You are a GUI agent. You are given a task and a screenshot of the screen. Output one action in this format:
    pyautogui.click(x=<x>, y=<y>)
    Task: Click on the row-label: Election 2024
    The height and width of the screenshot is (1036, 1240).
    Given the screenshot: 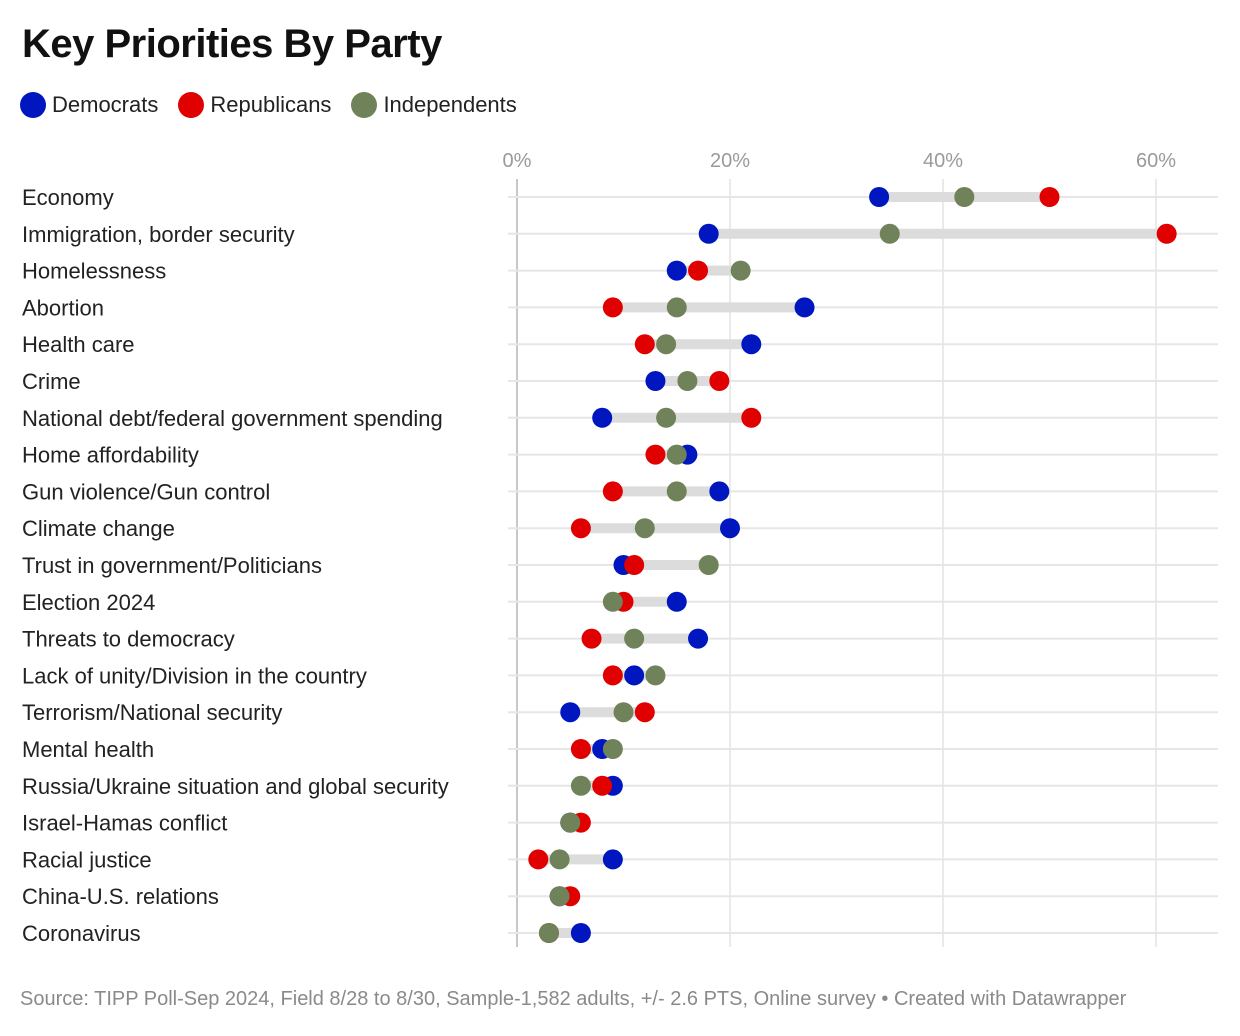 What is the action you would take?
    pyautogui.click(x=88, y=602)
    